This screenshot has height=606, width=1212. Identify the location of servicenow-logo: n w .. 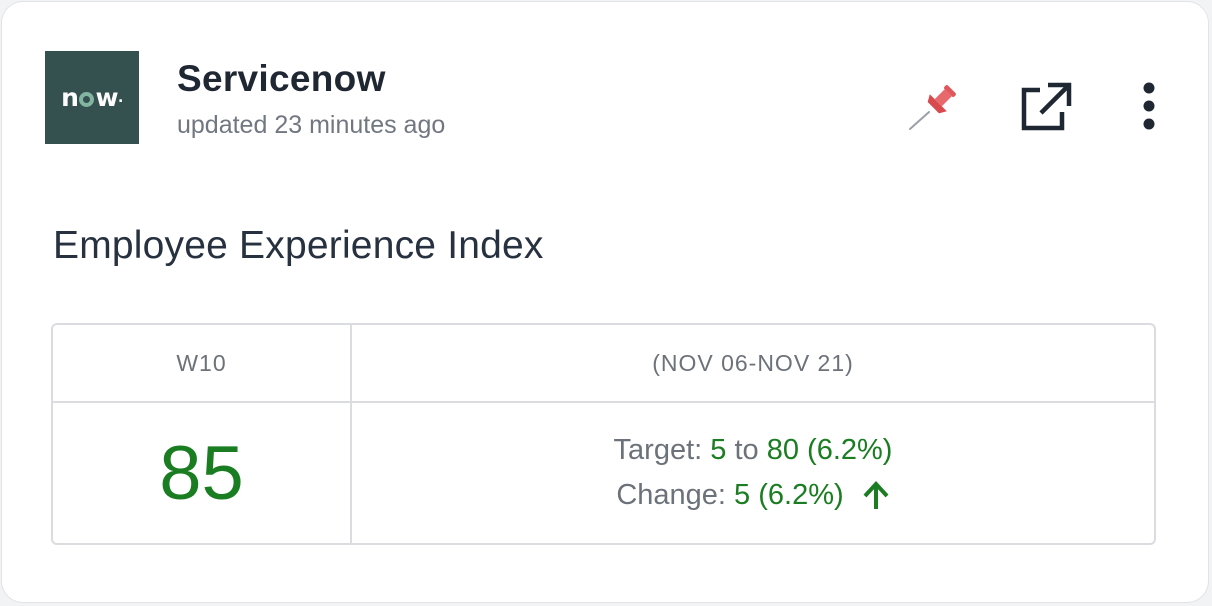
(92, 97).